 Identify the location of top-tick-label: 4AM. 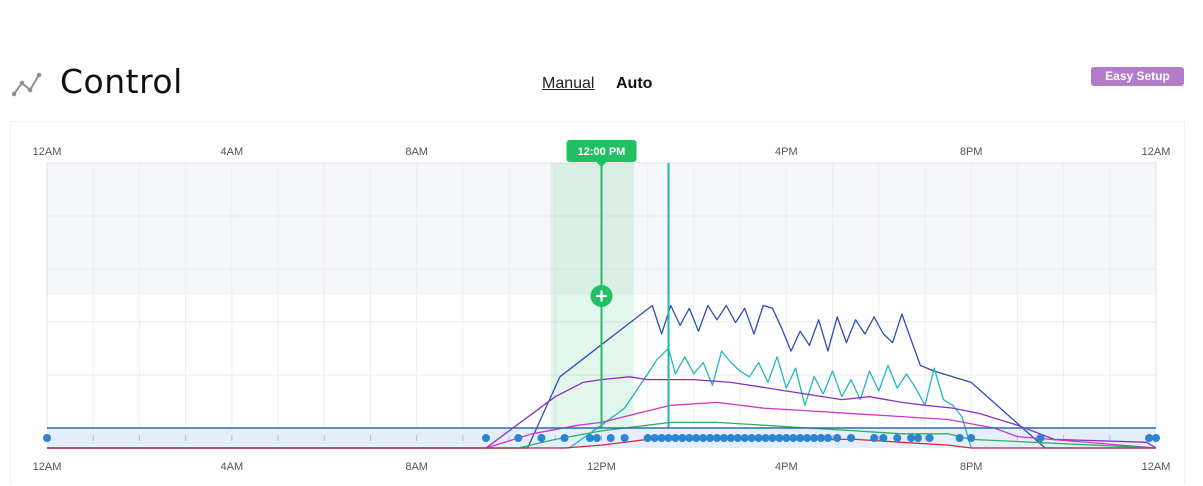
(232, 152).